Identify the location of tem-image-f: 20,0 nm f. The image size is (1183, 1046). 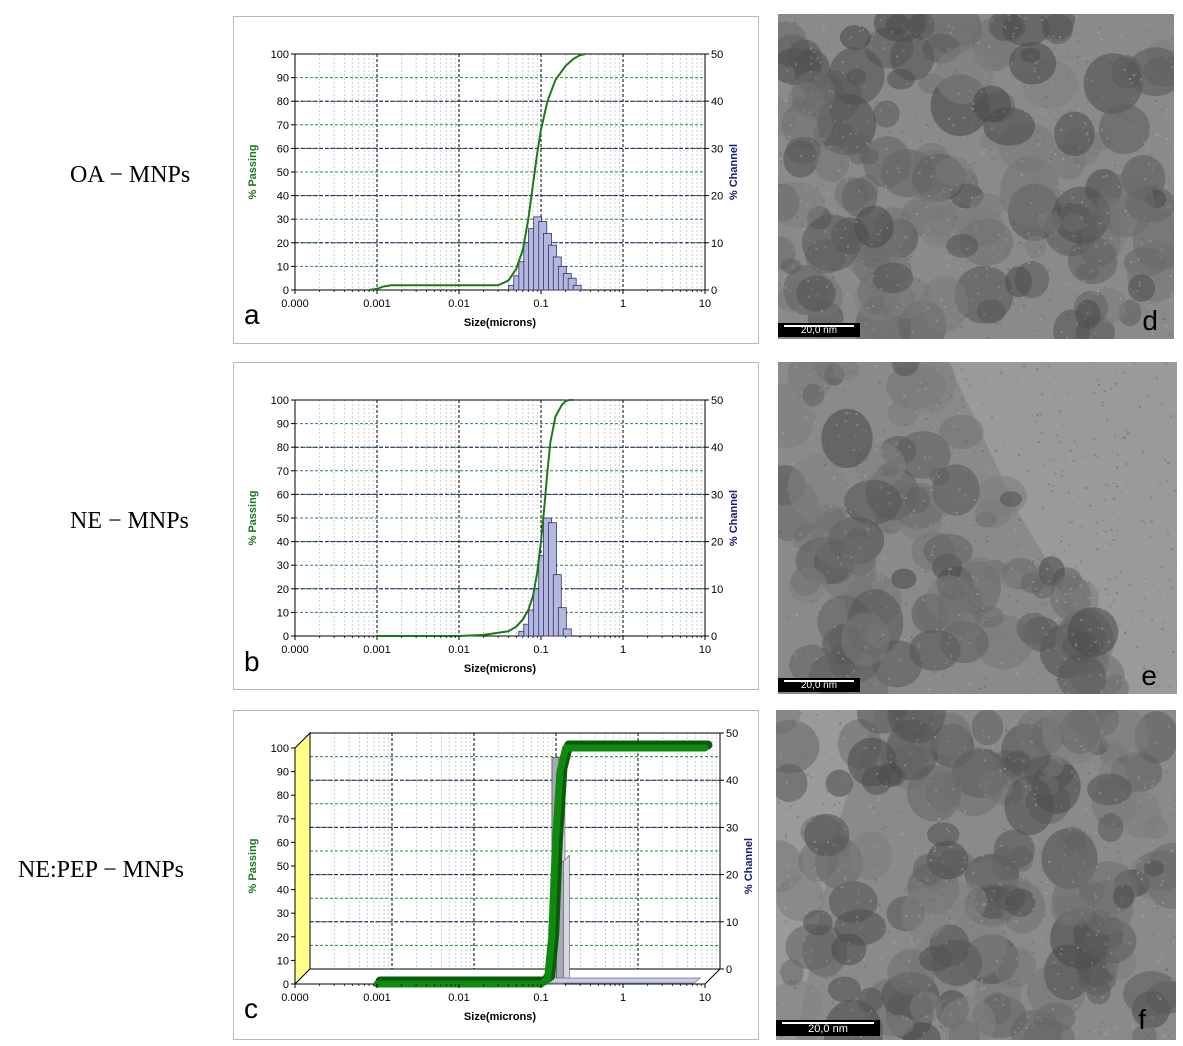
(976, 875).